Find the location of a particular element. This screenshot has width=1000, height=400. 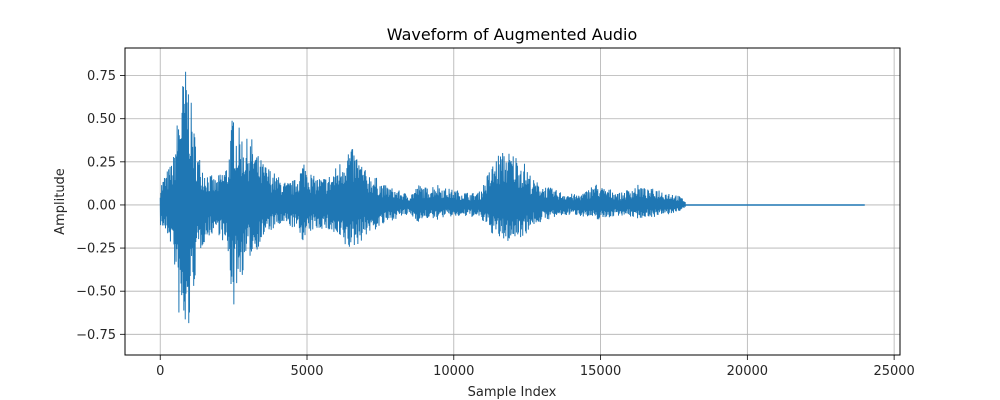

y-tick-label: 0.25 is located at coordinates (101, 162).